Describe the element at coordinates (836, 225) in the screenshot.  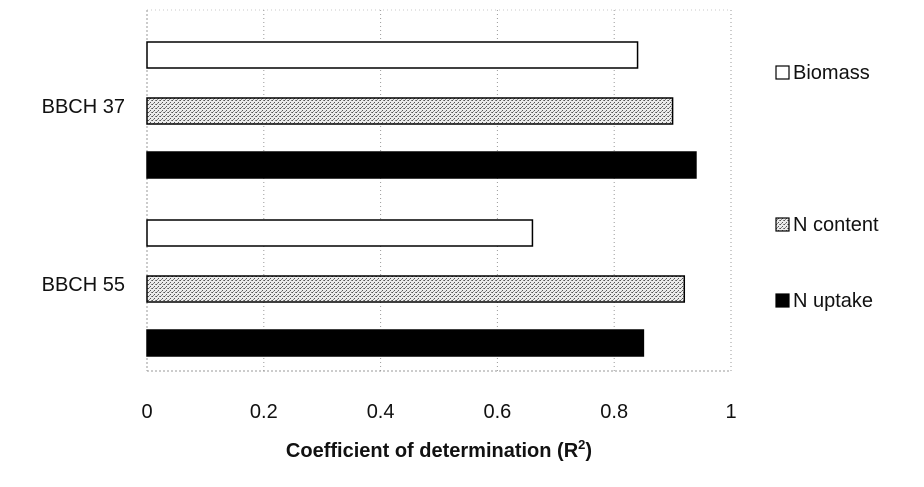
I see `legend-label: N content` at that location.